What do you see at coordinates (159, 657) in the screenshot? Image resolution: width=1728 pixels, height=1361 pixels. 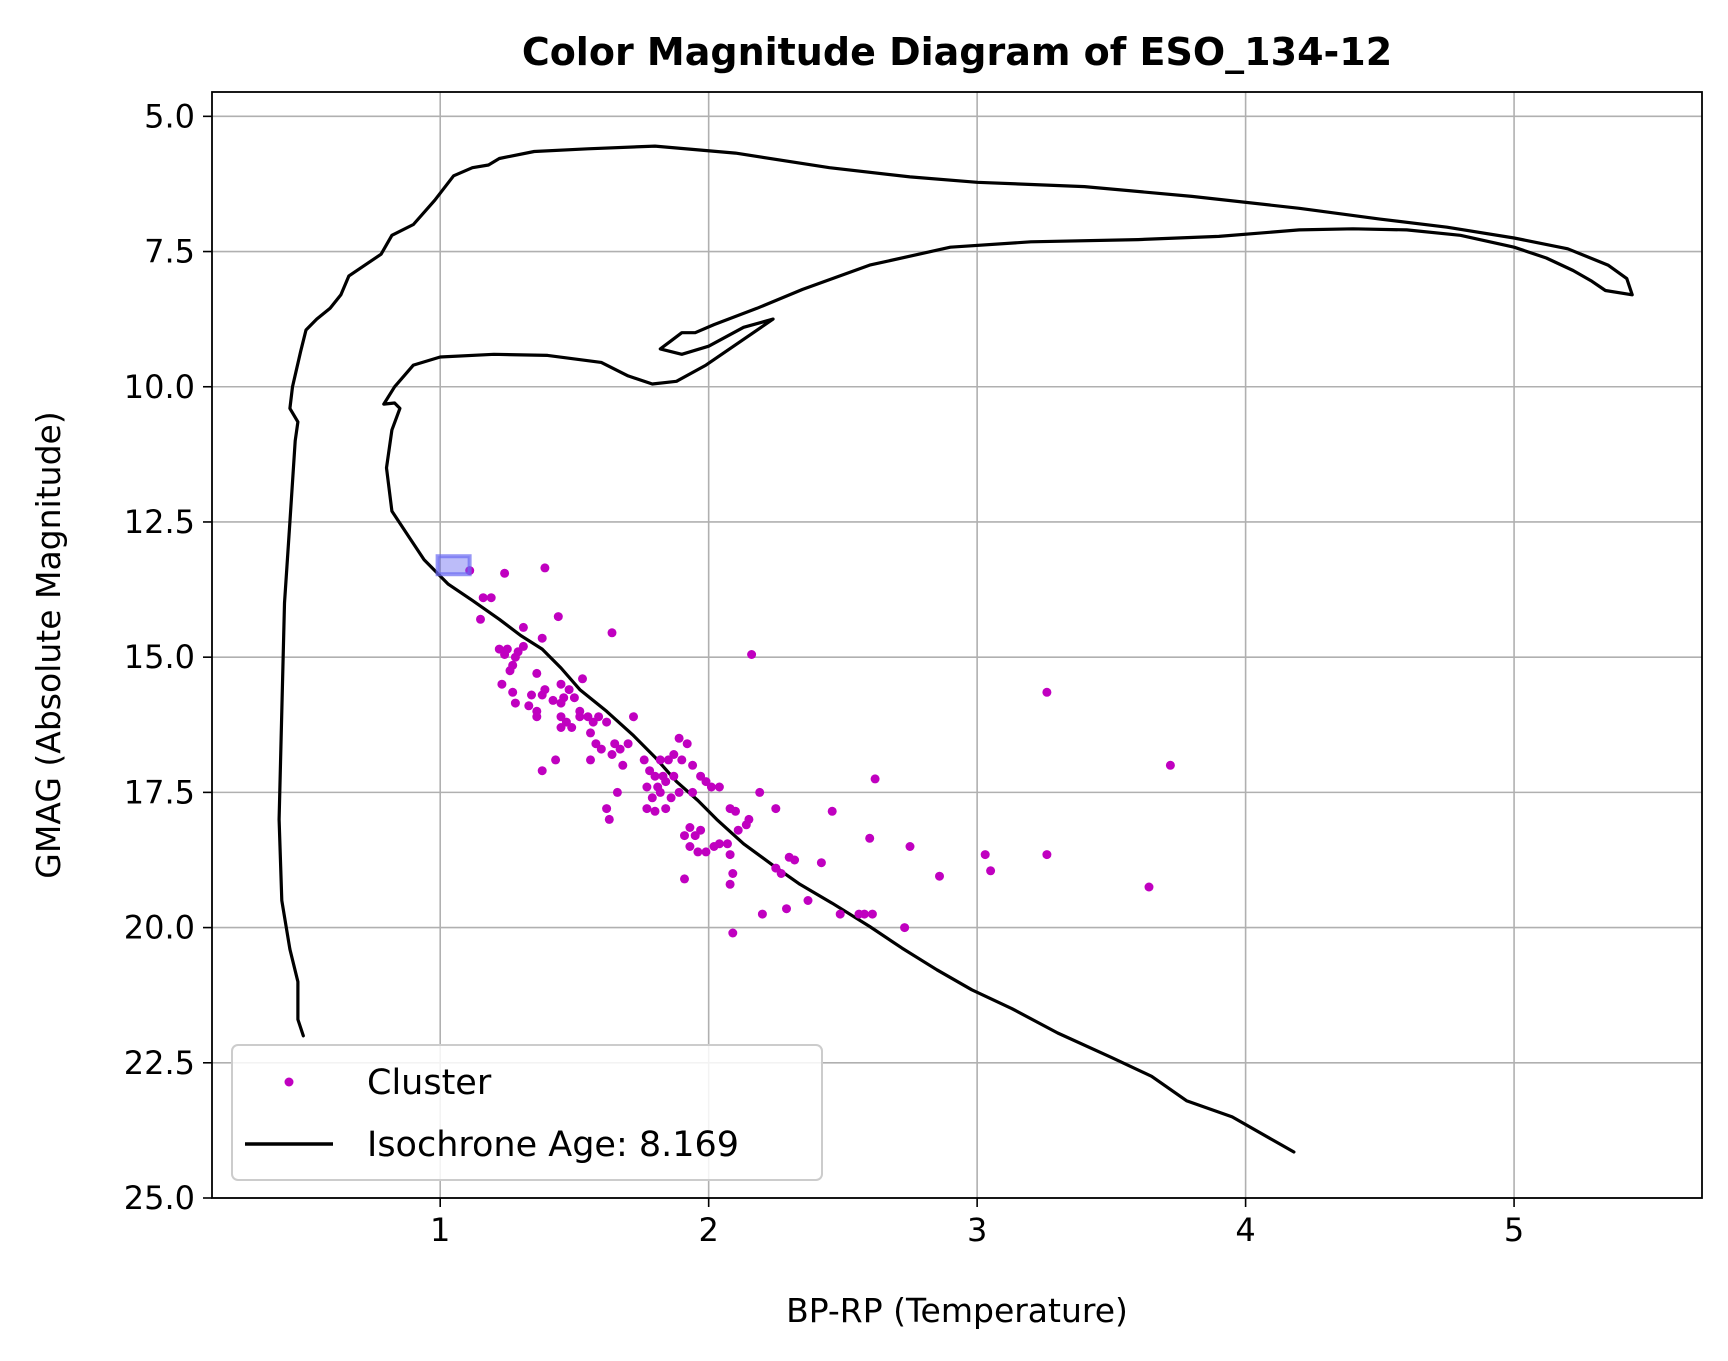 I see `y-tick-label: 15.0` at bounding box center [159, 657].